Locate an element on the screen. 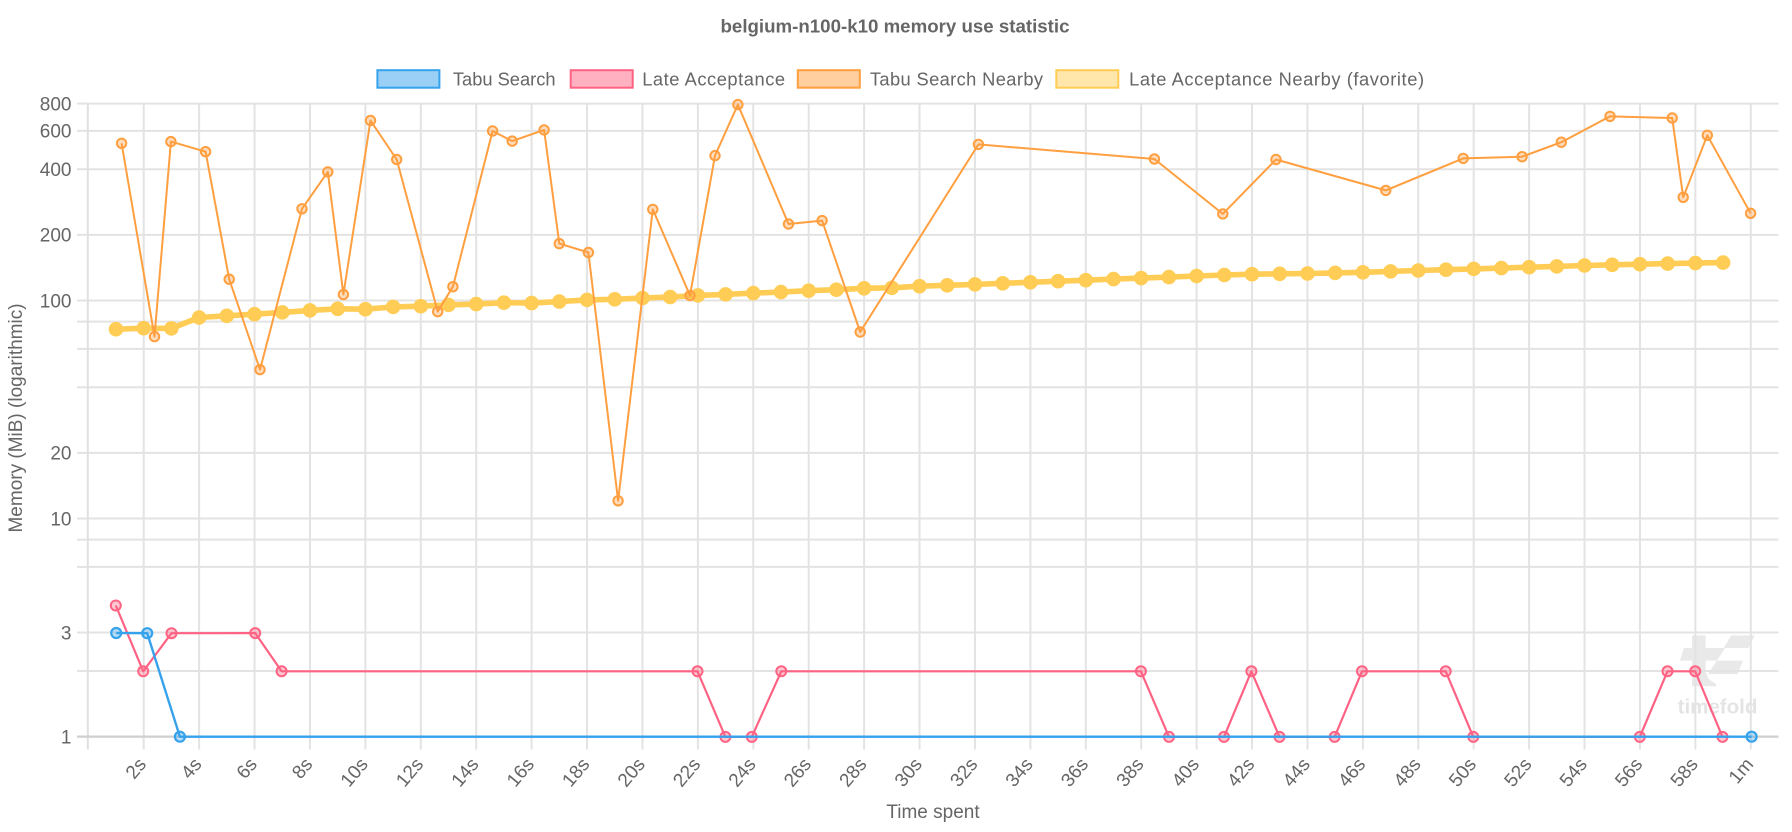 The image size is (1792, 832). svg-text: 200 is located at coordinates (56, 236).